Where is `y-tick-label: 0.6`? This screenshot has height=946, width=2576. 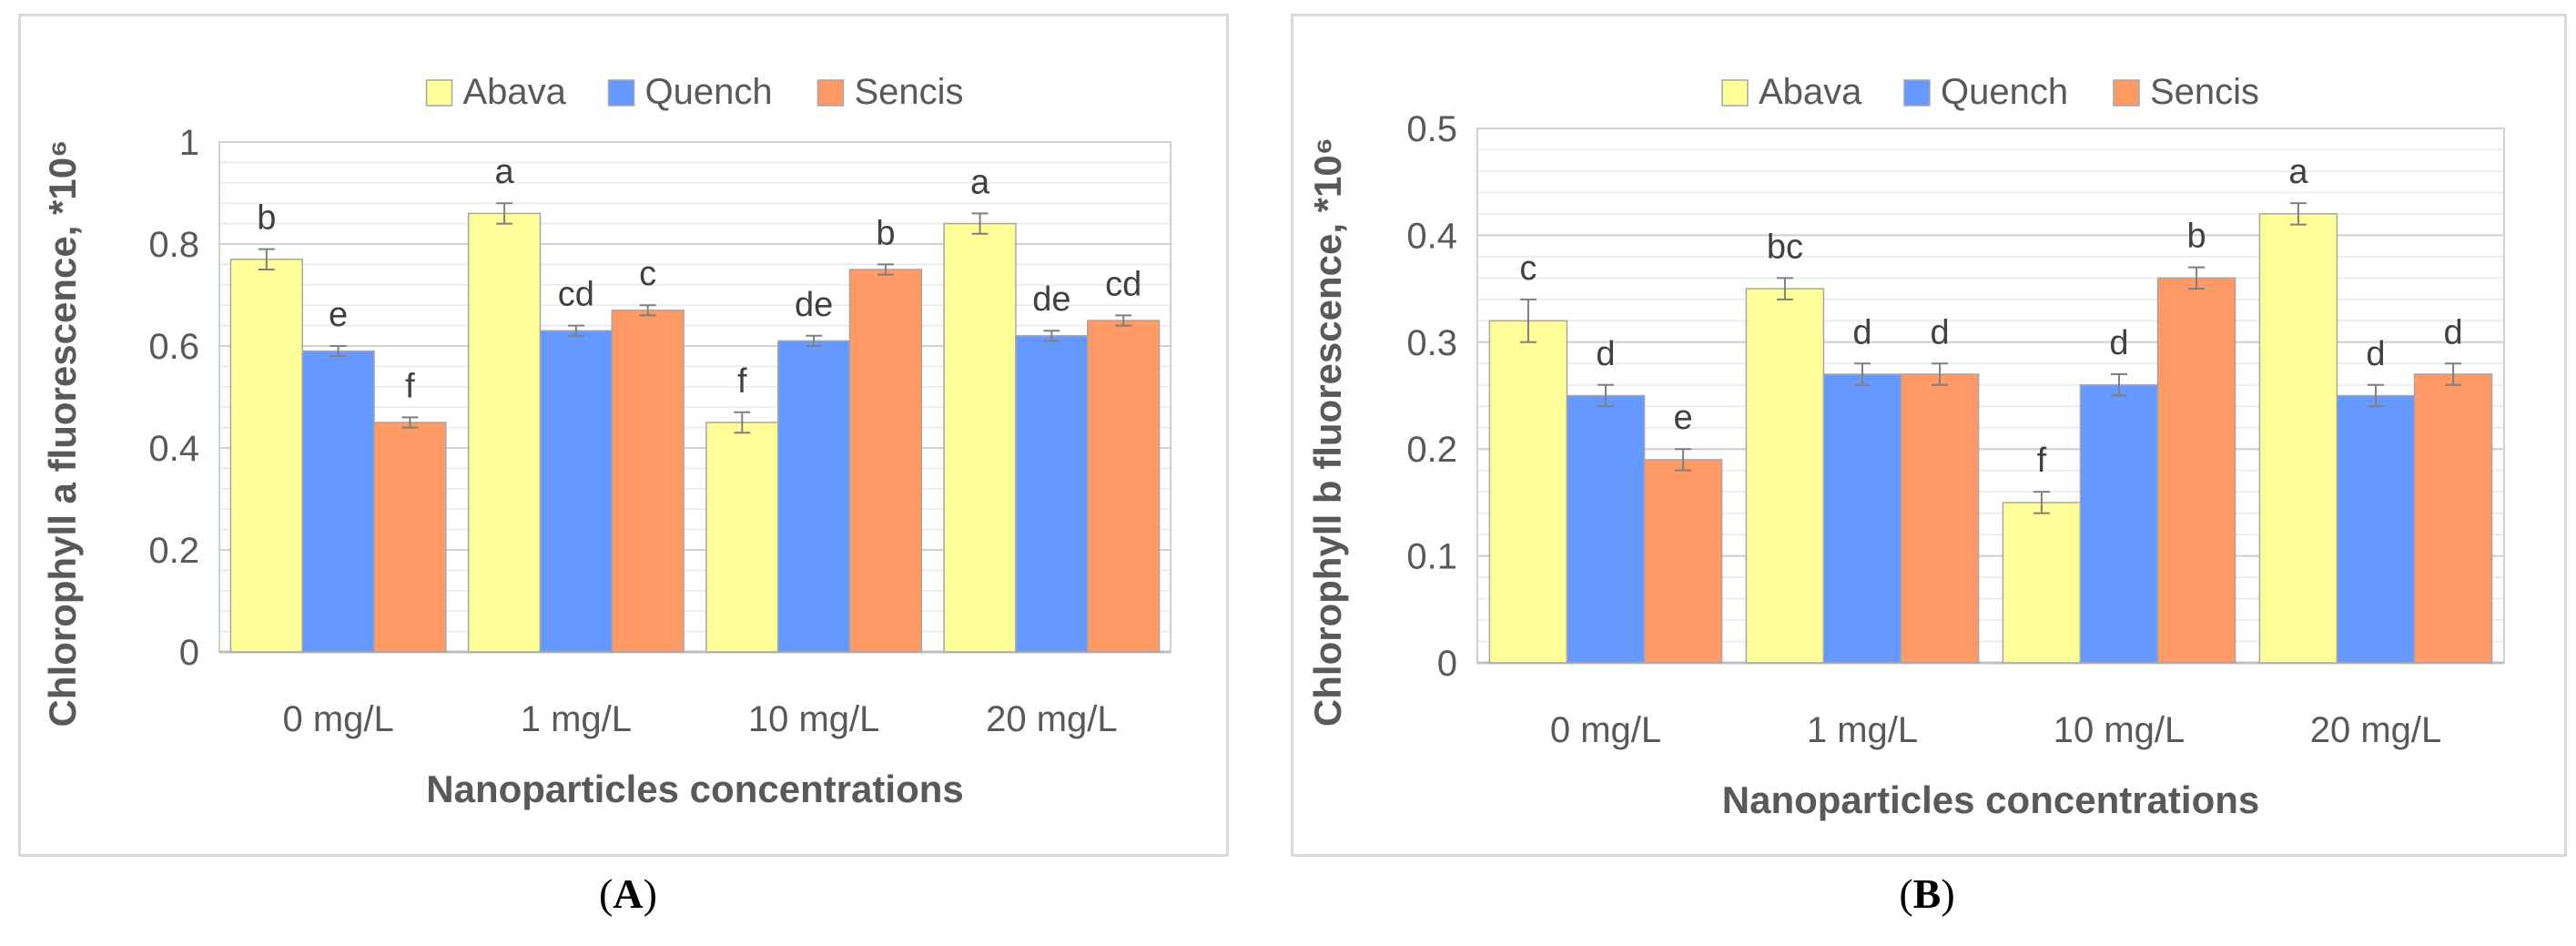 y-tick-label: 0.6 is located at coordinates (173, 347).